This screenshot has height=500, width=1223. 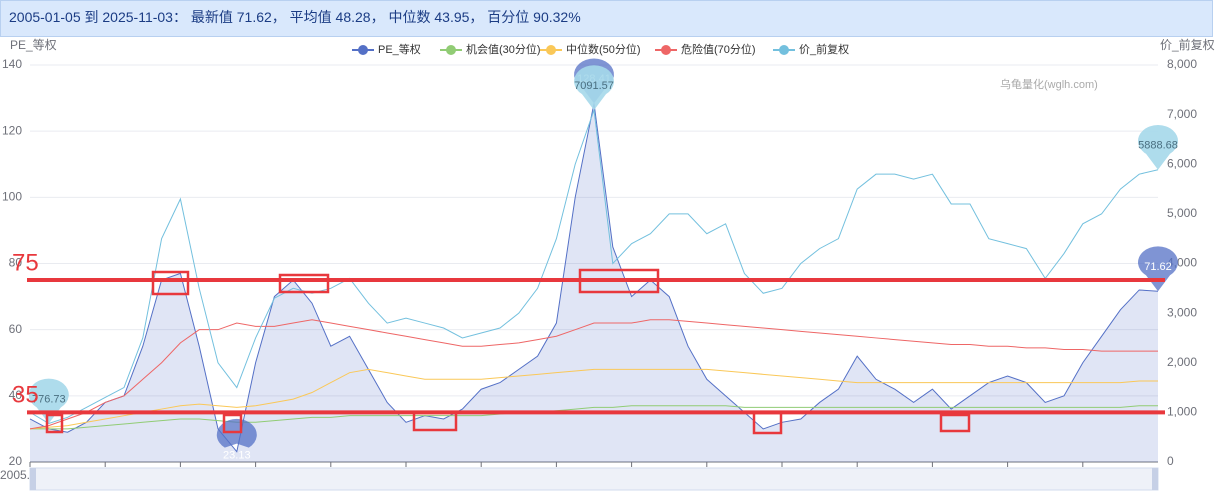 I want to click on pin-label: 5888.68, so click(x=1158, y=146).